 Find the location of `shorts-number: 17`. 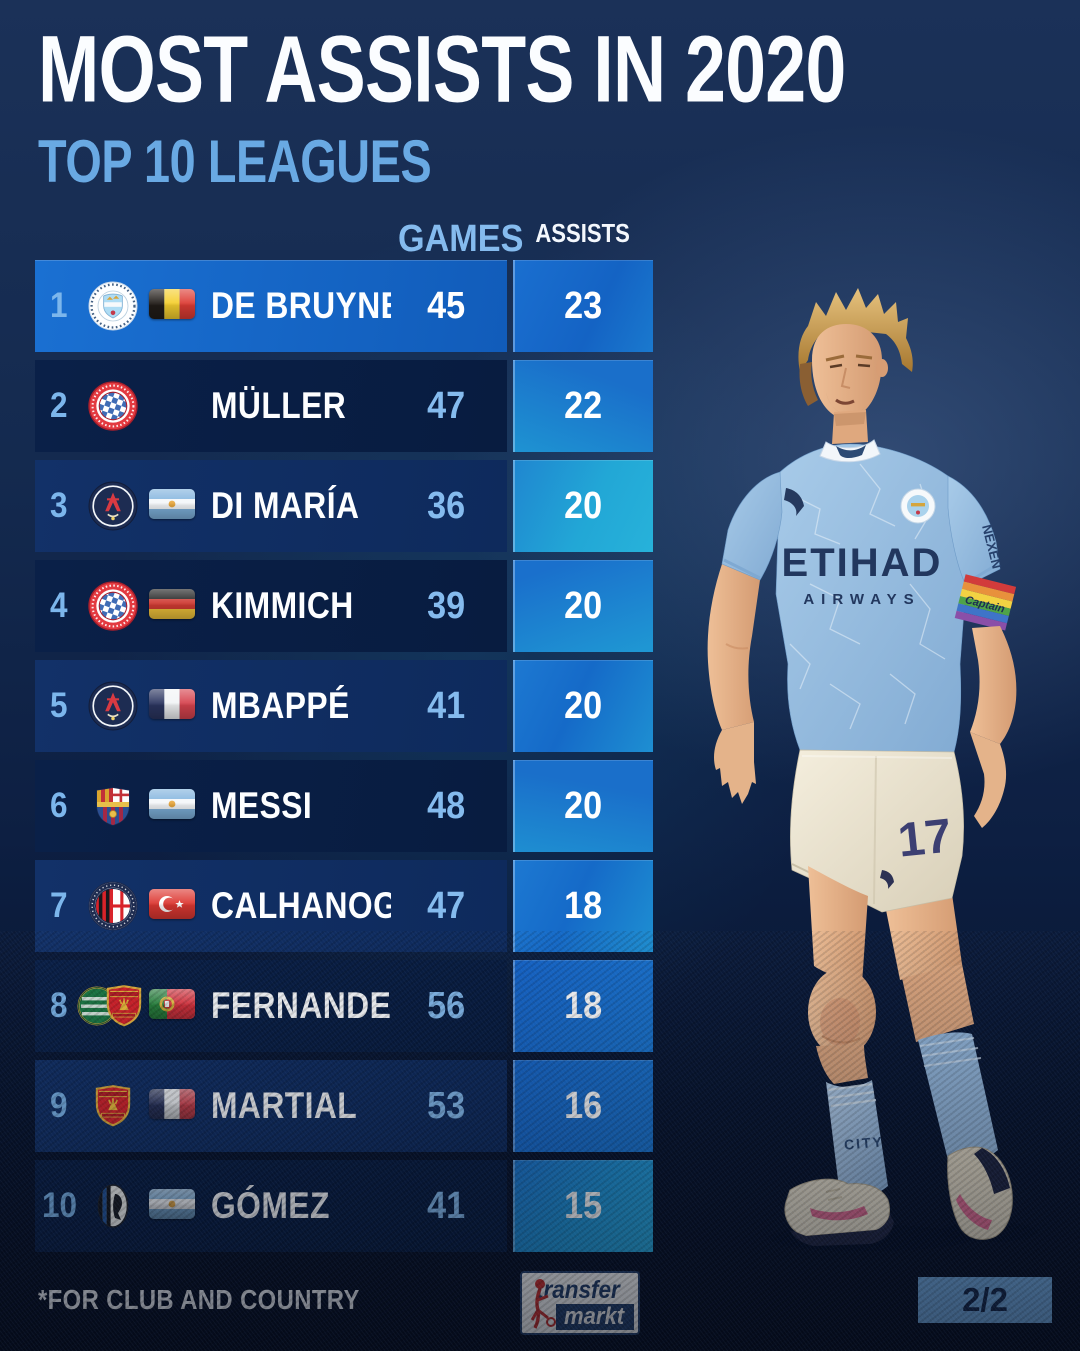

shorts-number: 17 is located at coordinates (924, 838).